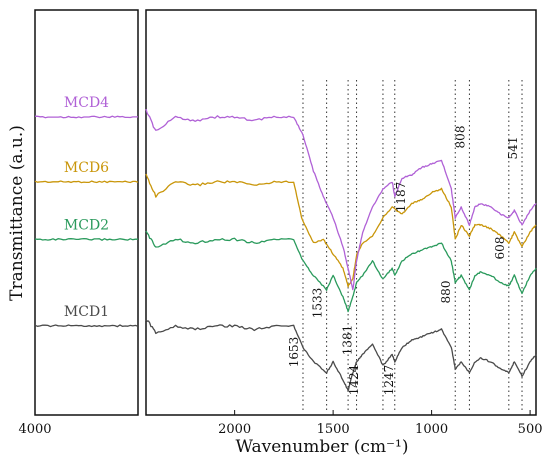 This screenshot has width=550, height=468. I want to click on peak-label-808: 808, so click(460, 137).